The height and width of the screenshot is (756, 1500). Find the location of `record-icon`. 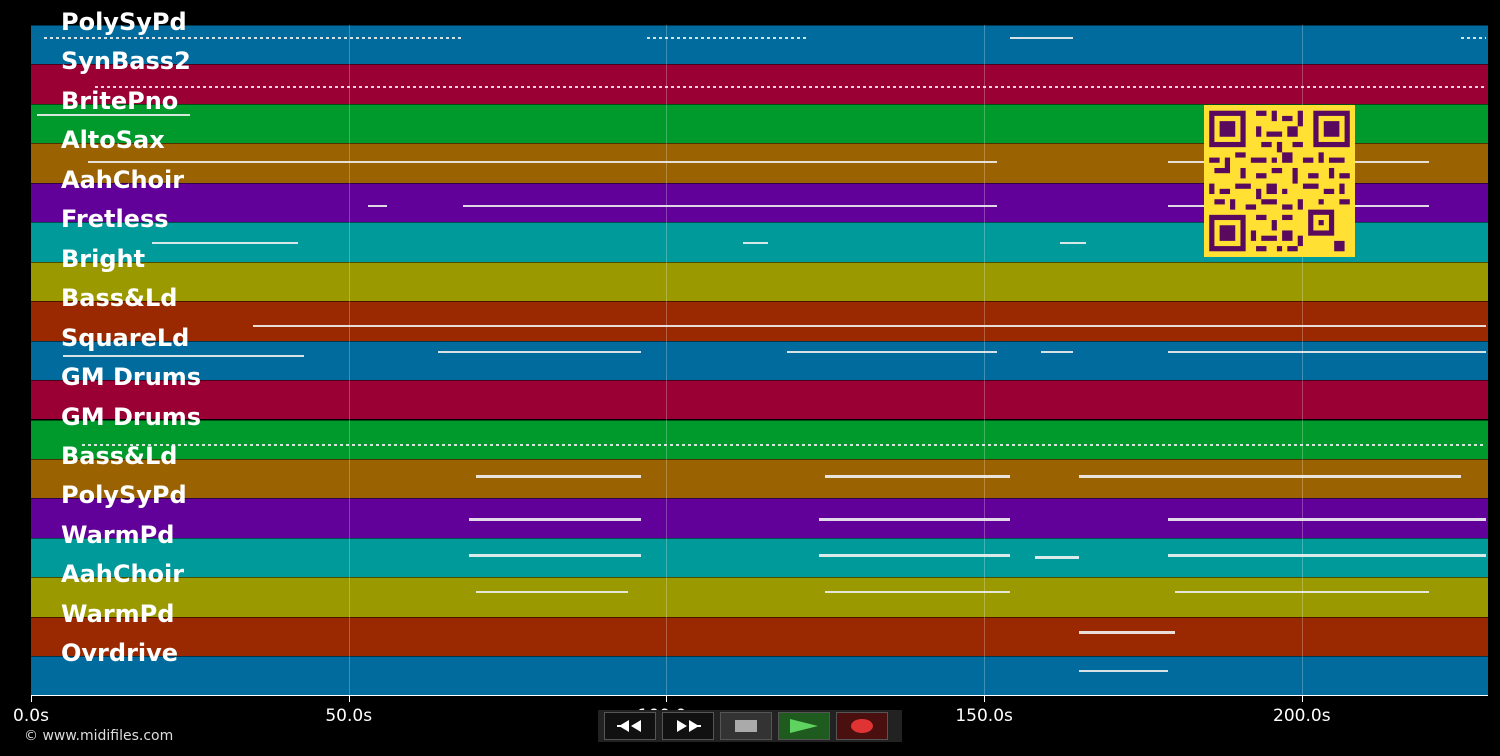

record-icon is located at coordinates (862, 726).